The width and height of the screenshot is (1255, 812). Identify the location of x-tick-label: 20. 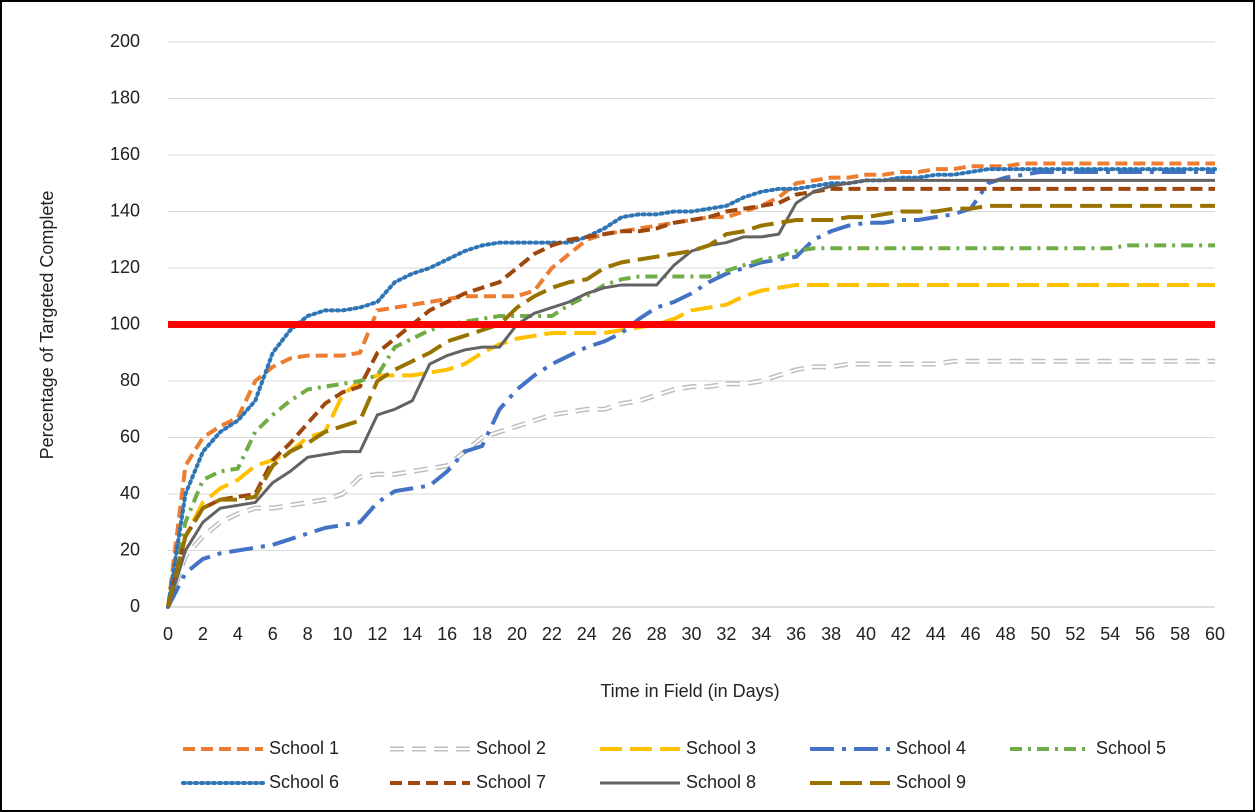
(517, 634).